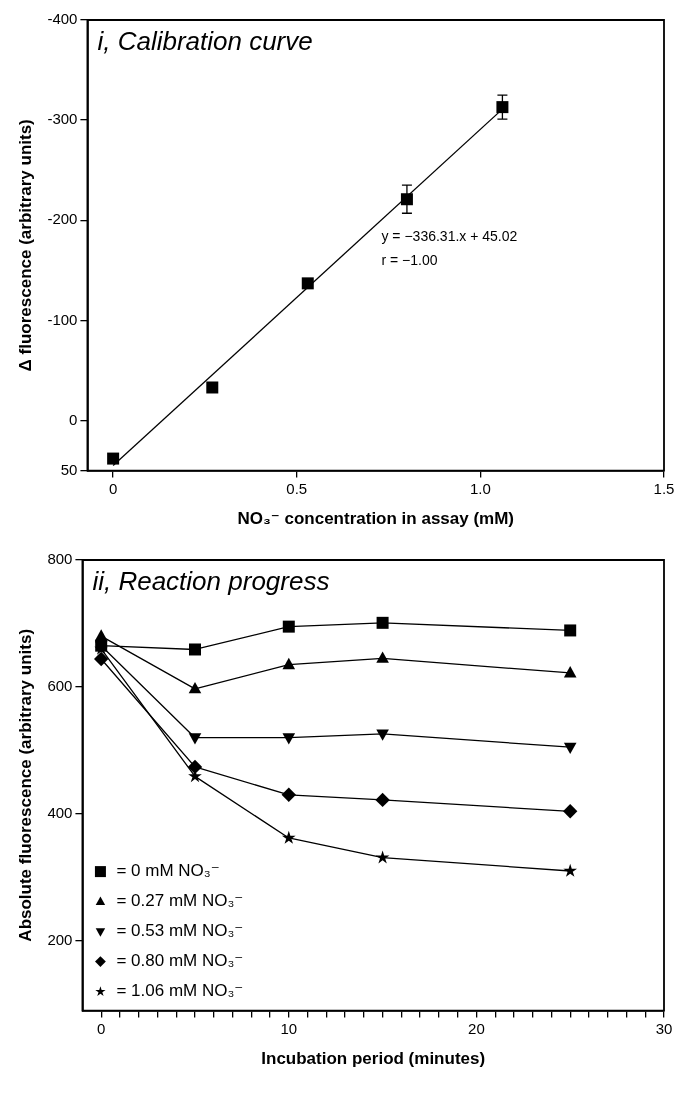 The height and width of the screenshot is (1109, 690). I want to click on y-tick-label: -300, so click(62, 119).